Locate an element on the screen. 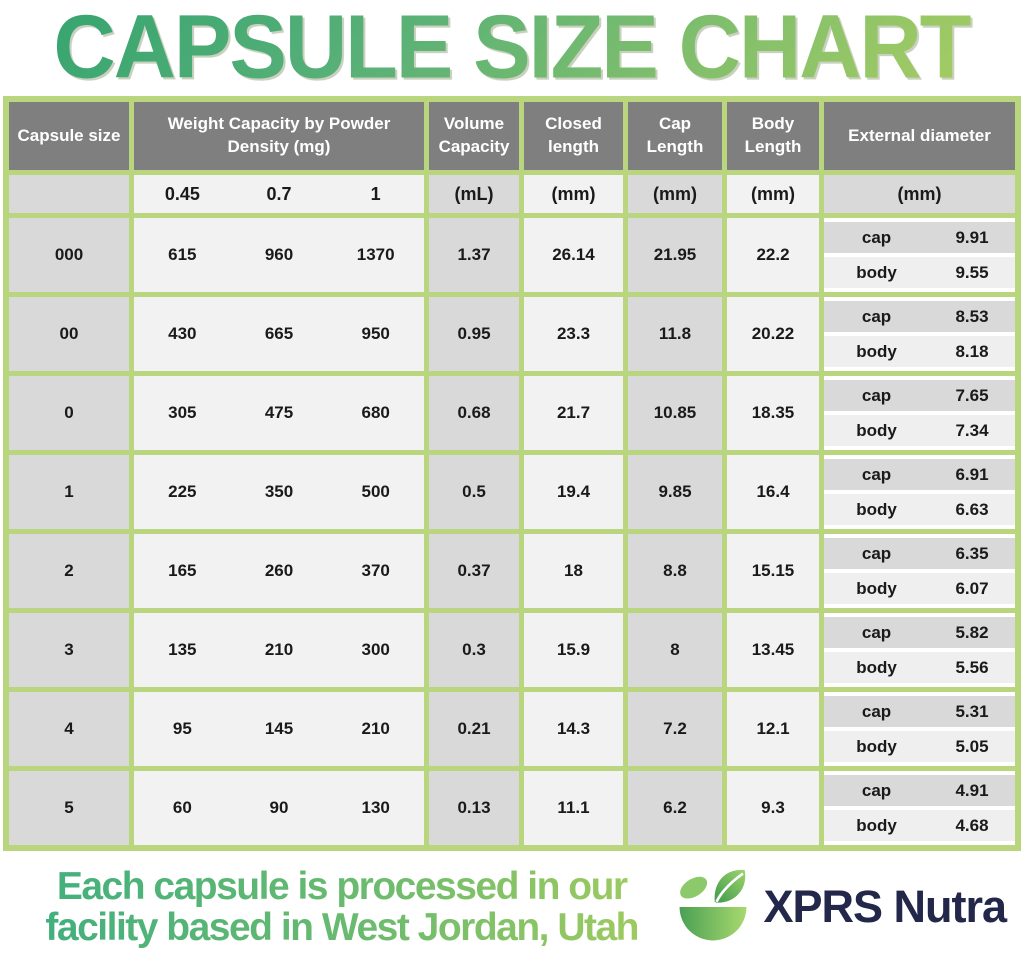  weight-value: 90 is located at coordinates (279, 807).